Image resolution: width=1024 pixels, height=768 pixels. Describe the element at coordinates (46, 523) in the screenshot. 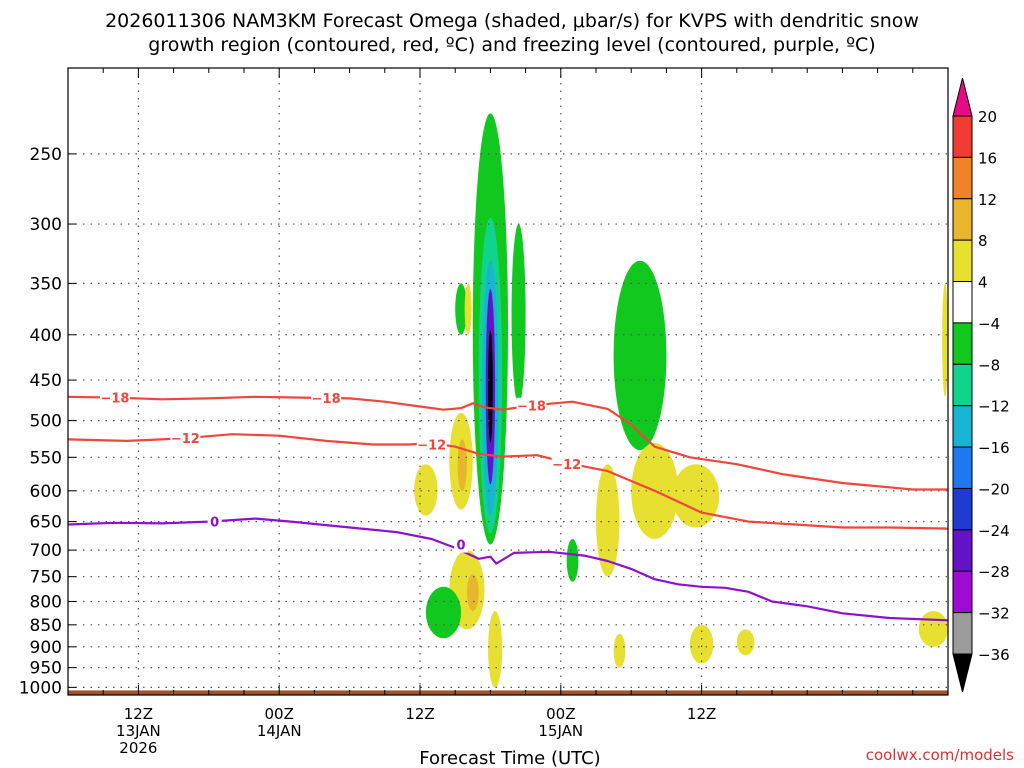

I see `pressure-tick-label: 650` at that location.